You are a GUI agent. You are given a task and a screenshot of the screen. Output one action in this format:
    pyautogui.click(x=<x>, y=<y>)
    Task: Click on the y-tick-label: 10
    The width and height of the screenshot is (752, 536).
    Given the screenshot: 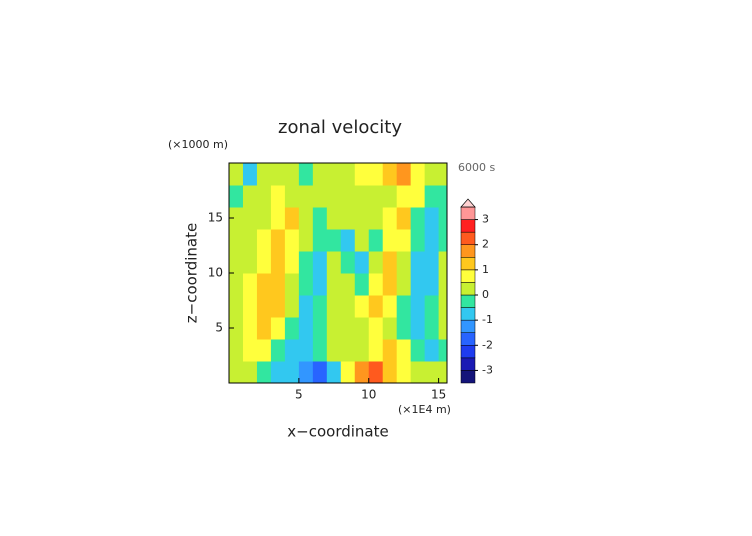 What is the action you would take?
    pyautogui.click(x=215, y=273)
    